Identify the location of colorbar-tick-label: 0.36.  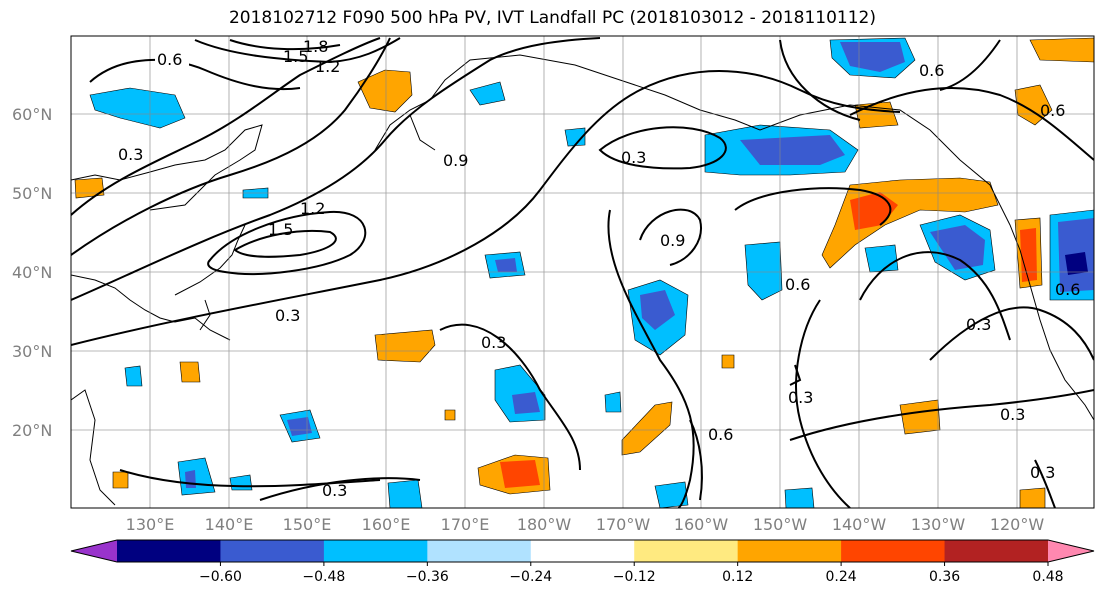
(944, 577).